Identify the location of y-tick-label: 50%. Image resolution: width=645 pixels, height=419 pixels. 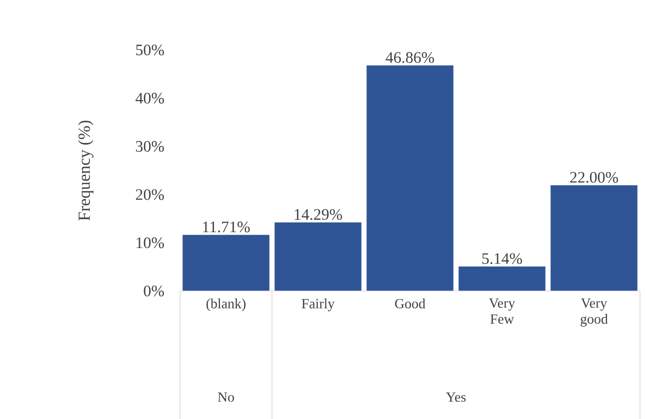
(150, 50).